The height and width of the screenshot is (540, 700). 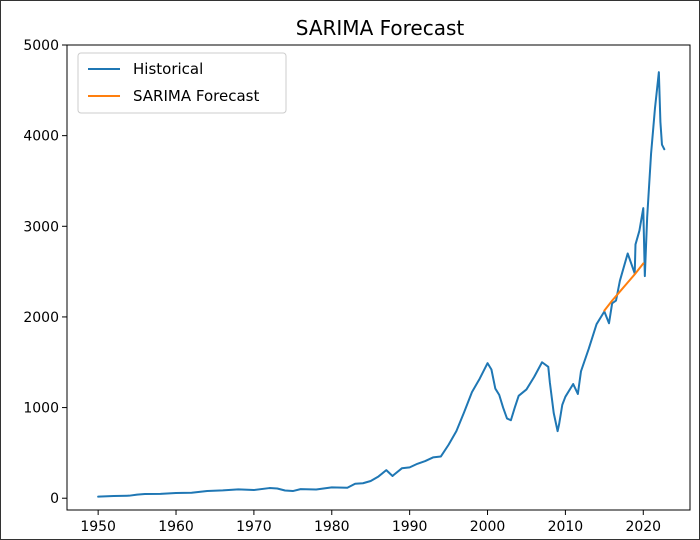 What do you see at coordinates (41, 46) in the screenshot?
I see `y-tick-label: 5000` at bounding box center [41, 46].